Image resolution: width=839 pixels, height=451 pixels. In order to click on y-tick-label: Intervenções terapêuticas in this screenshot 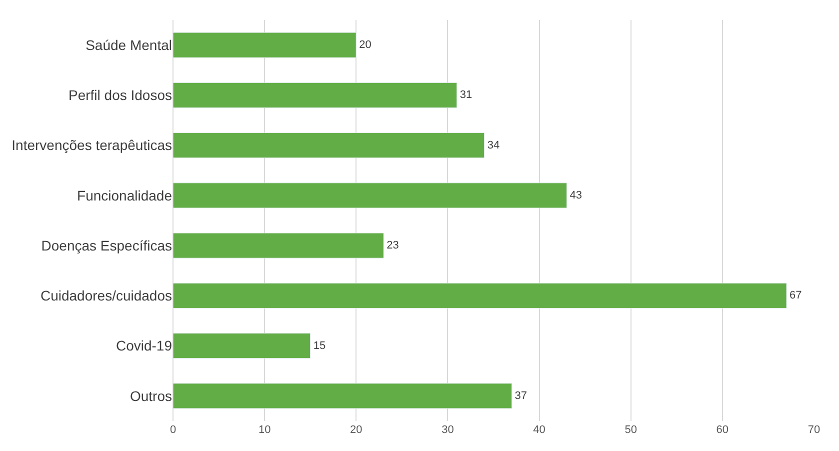, I will do `click(92, 145)`.